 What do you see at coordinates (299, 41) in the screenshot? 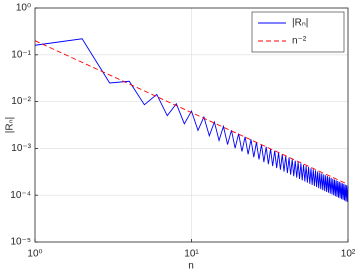
I see `legend-label: n⁻²` at bounding box center [299, 41].